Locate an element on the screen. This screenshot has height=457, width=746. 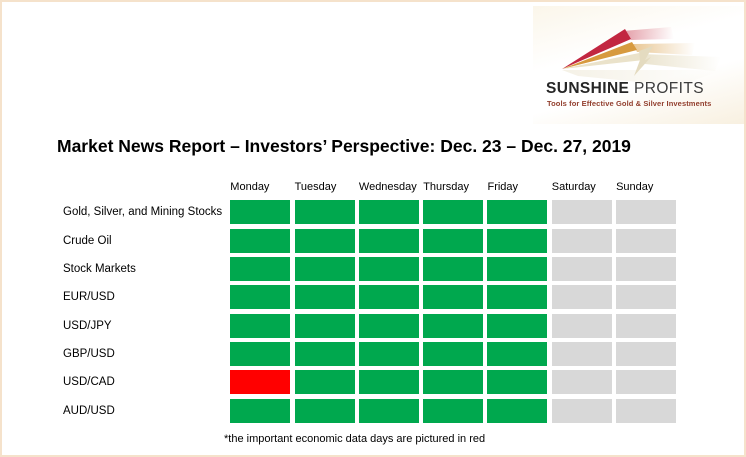
row-label: USD/JPY is located at coordinates (87, 325).